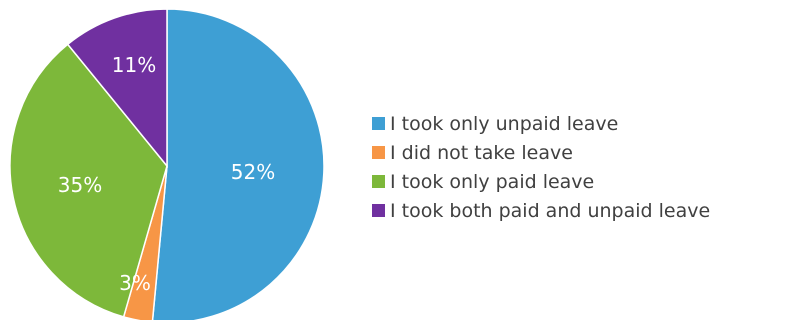 The image size is (801, 320). Describe the element at coordinates (550, 210) in the screenshot. I see `legend-label-both: I took both paid and unpaid leave` at that location.